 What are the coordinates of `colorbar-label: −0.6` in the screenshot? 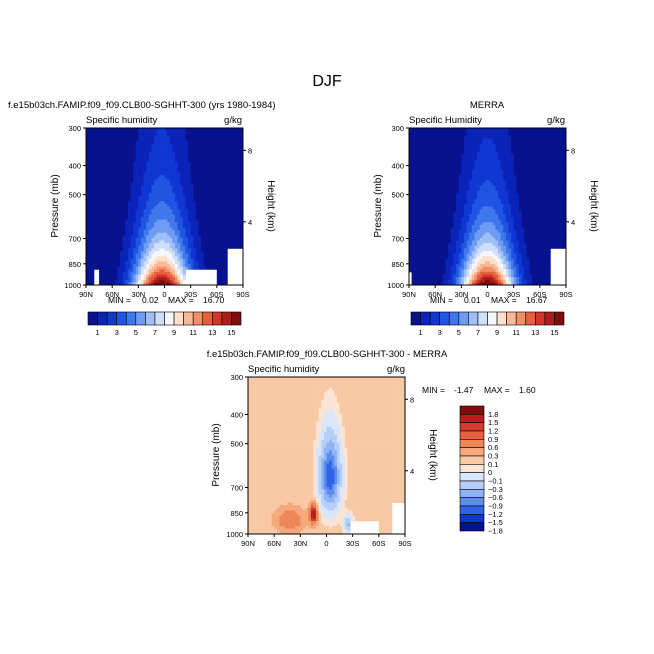 It's located at (495, 497).